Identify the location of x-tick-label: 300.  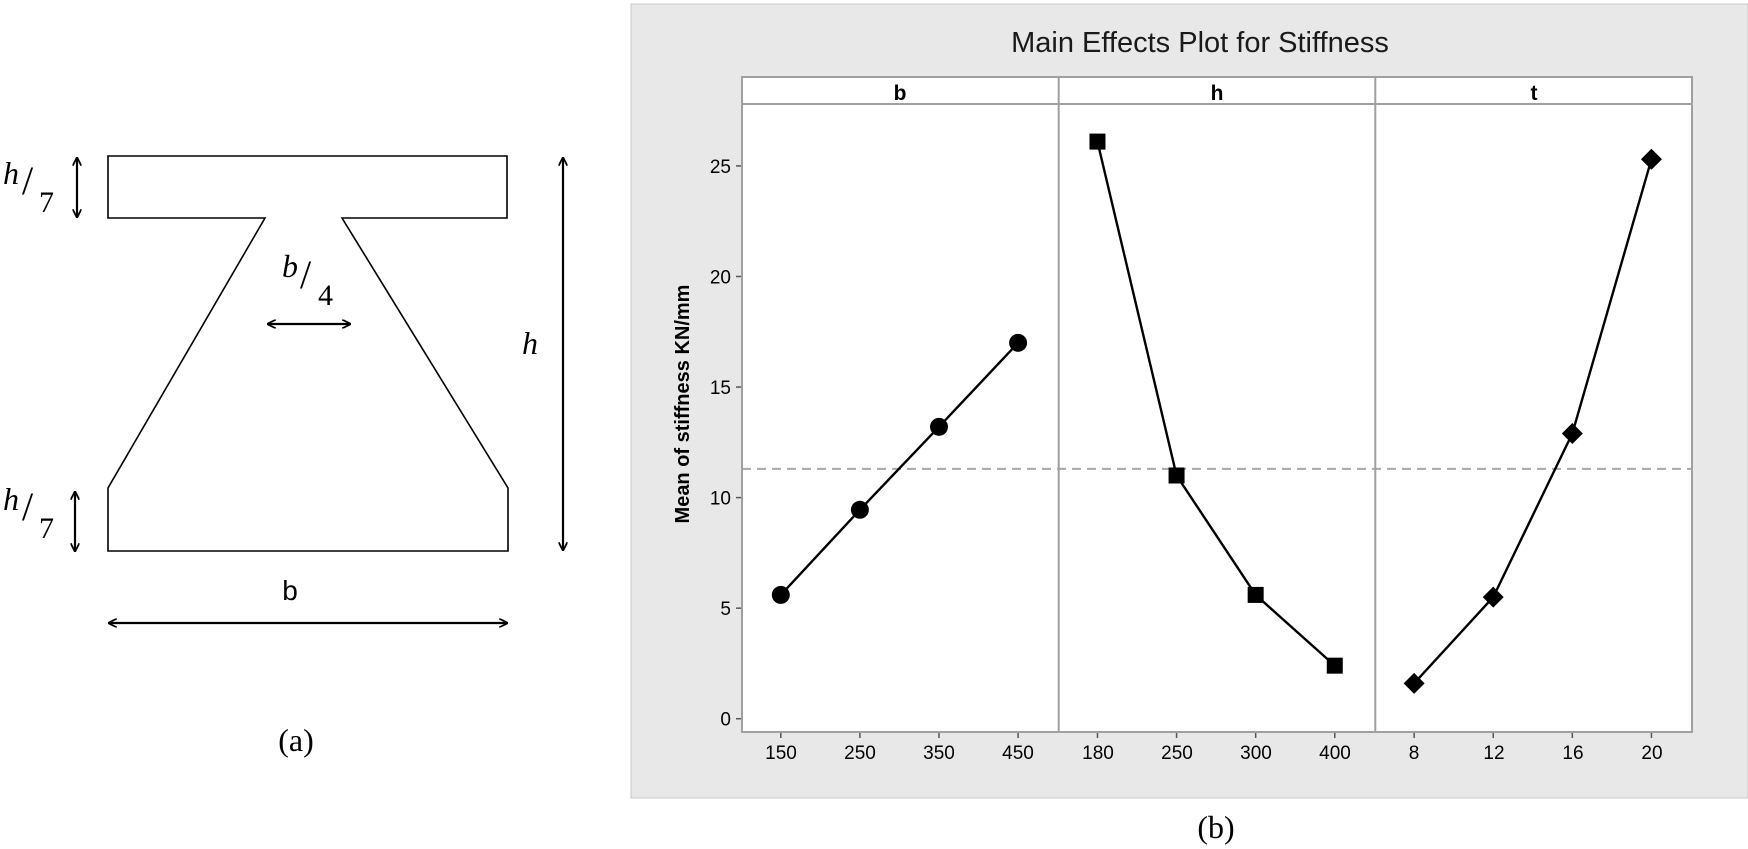
(1256, 753).